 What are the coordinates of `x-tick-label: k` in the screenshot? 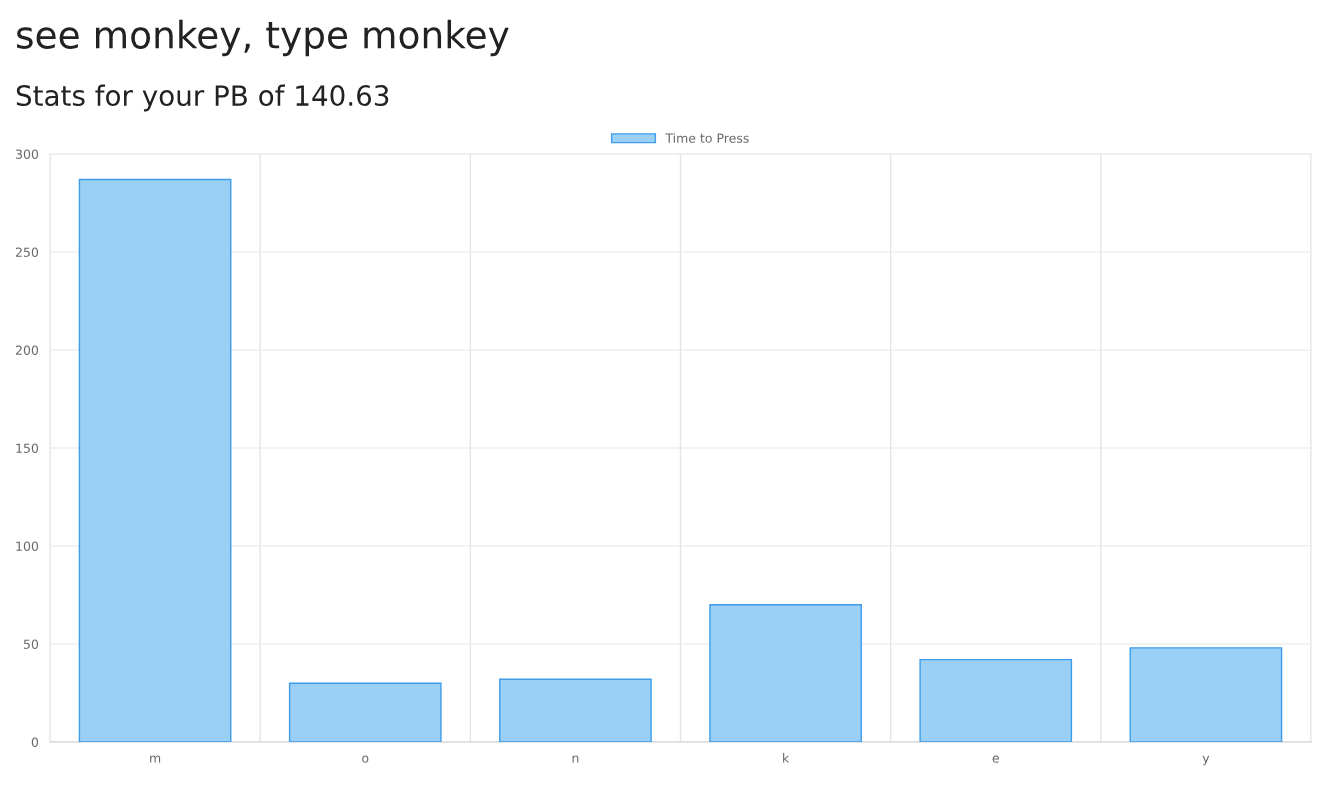 It's located at (786, 758).